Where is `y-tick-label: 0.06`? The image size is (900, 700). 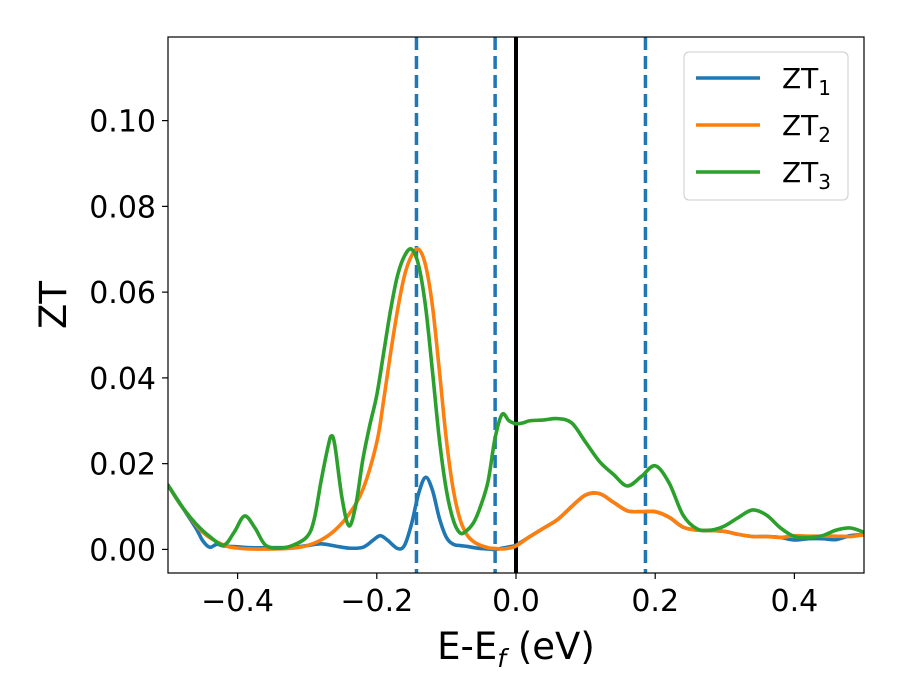 y-tick-label: 0.06 is located at coordinates (122, 293).